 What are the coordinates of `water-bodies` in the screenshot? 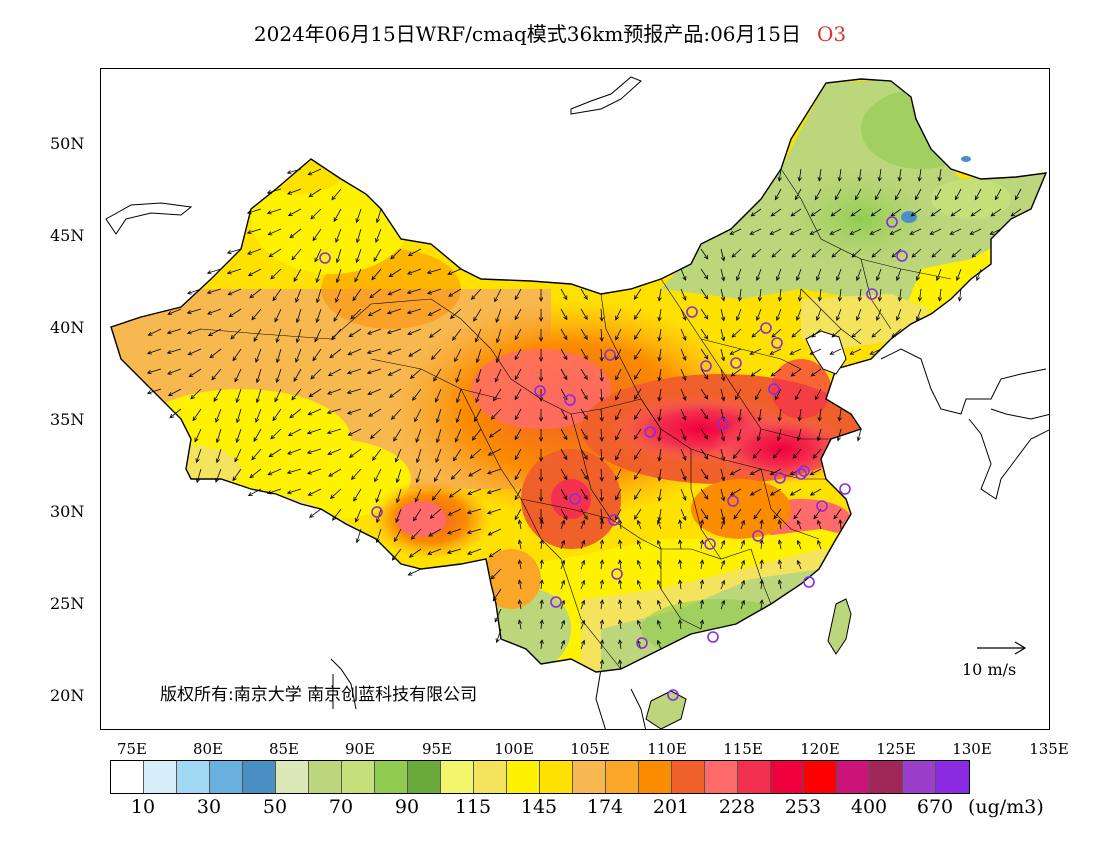 It's located at (888, 265).